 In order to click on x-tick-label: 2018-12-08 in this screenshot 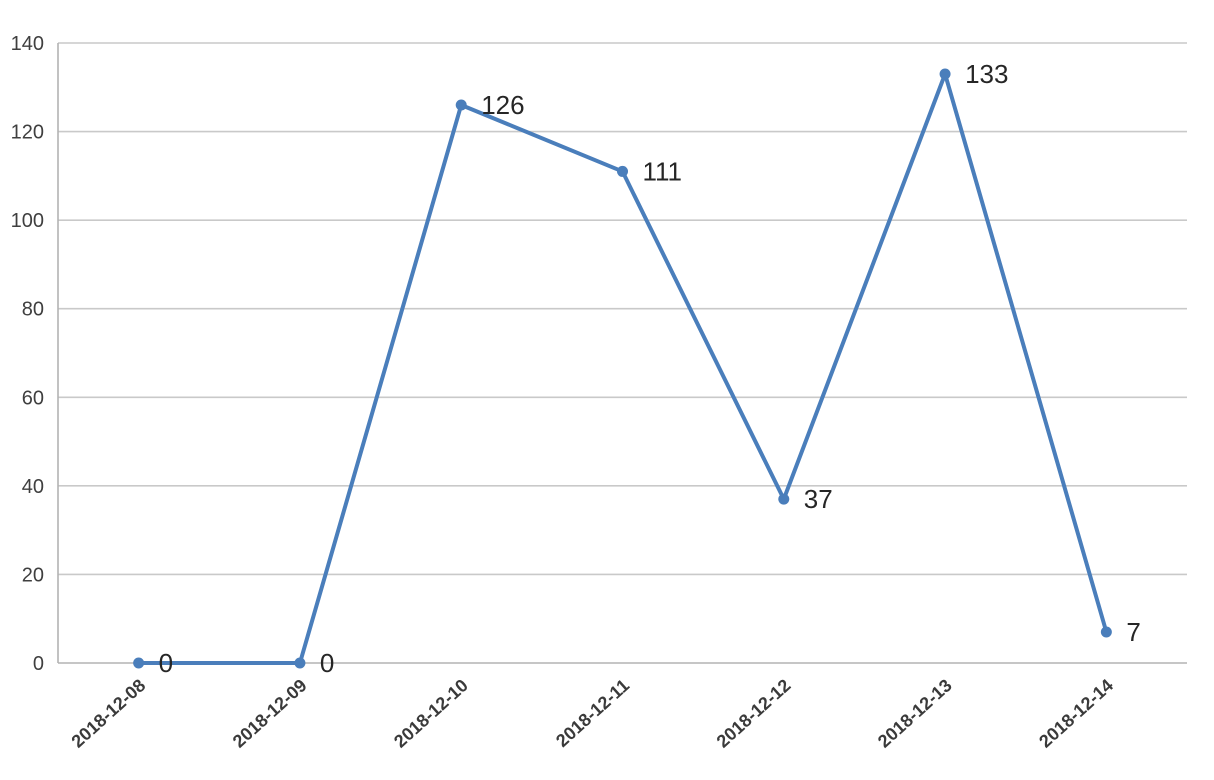, I will do `click(109, 713)`.